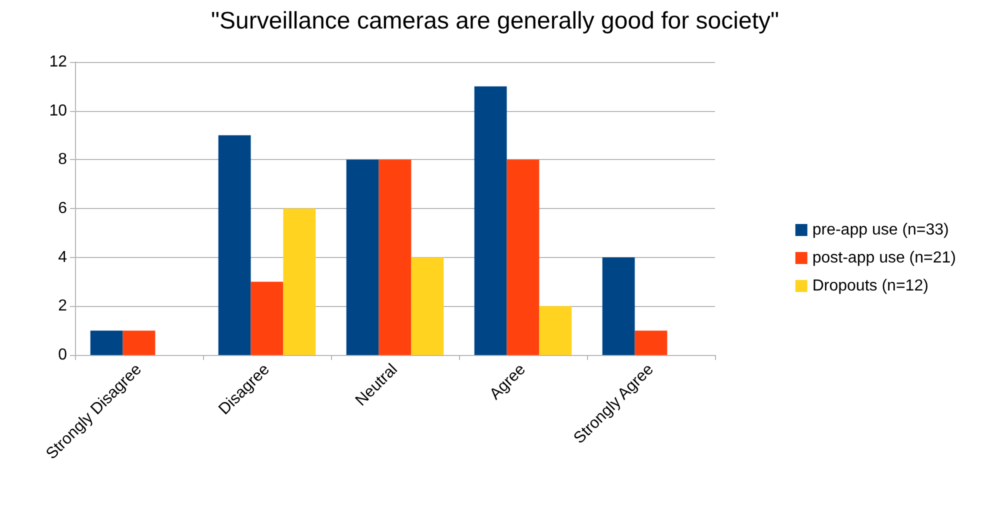 This screenshot has height=516, width=981. What do you see at coordinates (58, 62) in the screenshot?
I see `y-tick-label: 12` at bounding box center [58, 62].